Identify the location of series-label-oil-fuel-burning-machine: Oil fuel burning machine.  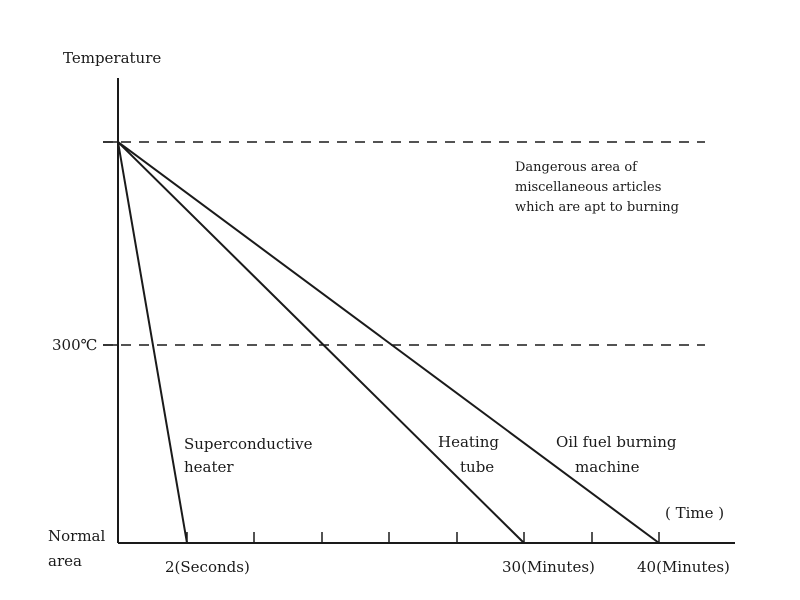
(616, 454).